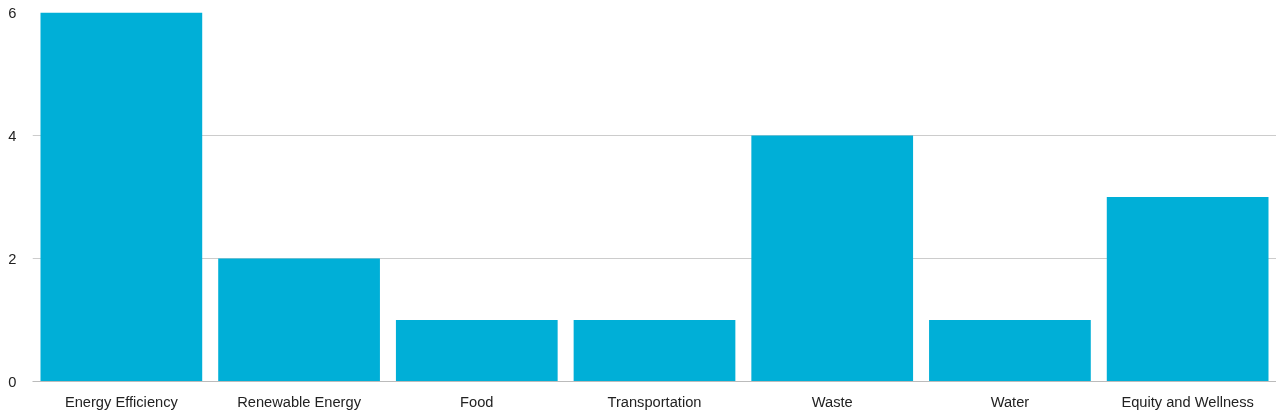 Image resolution: width=1276 pixels, height=412 pixels. I want to click on x-tick-label: Transportation, so click(654, 401).